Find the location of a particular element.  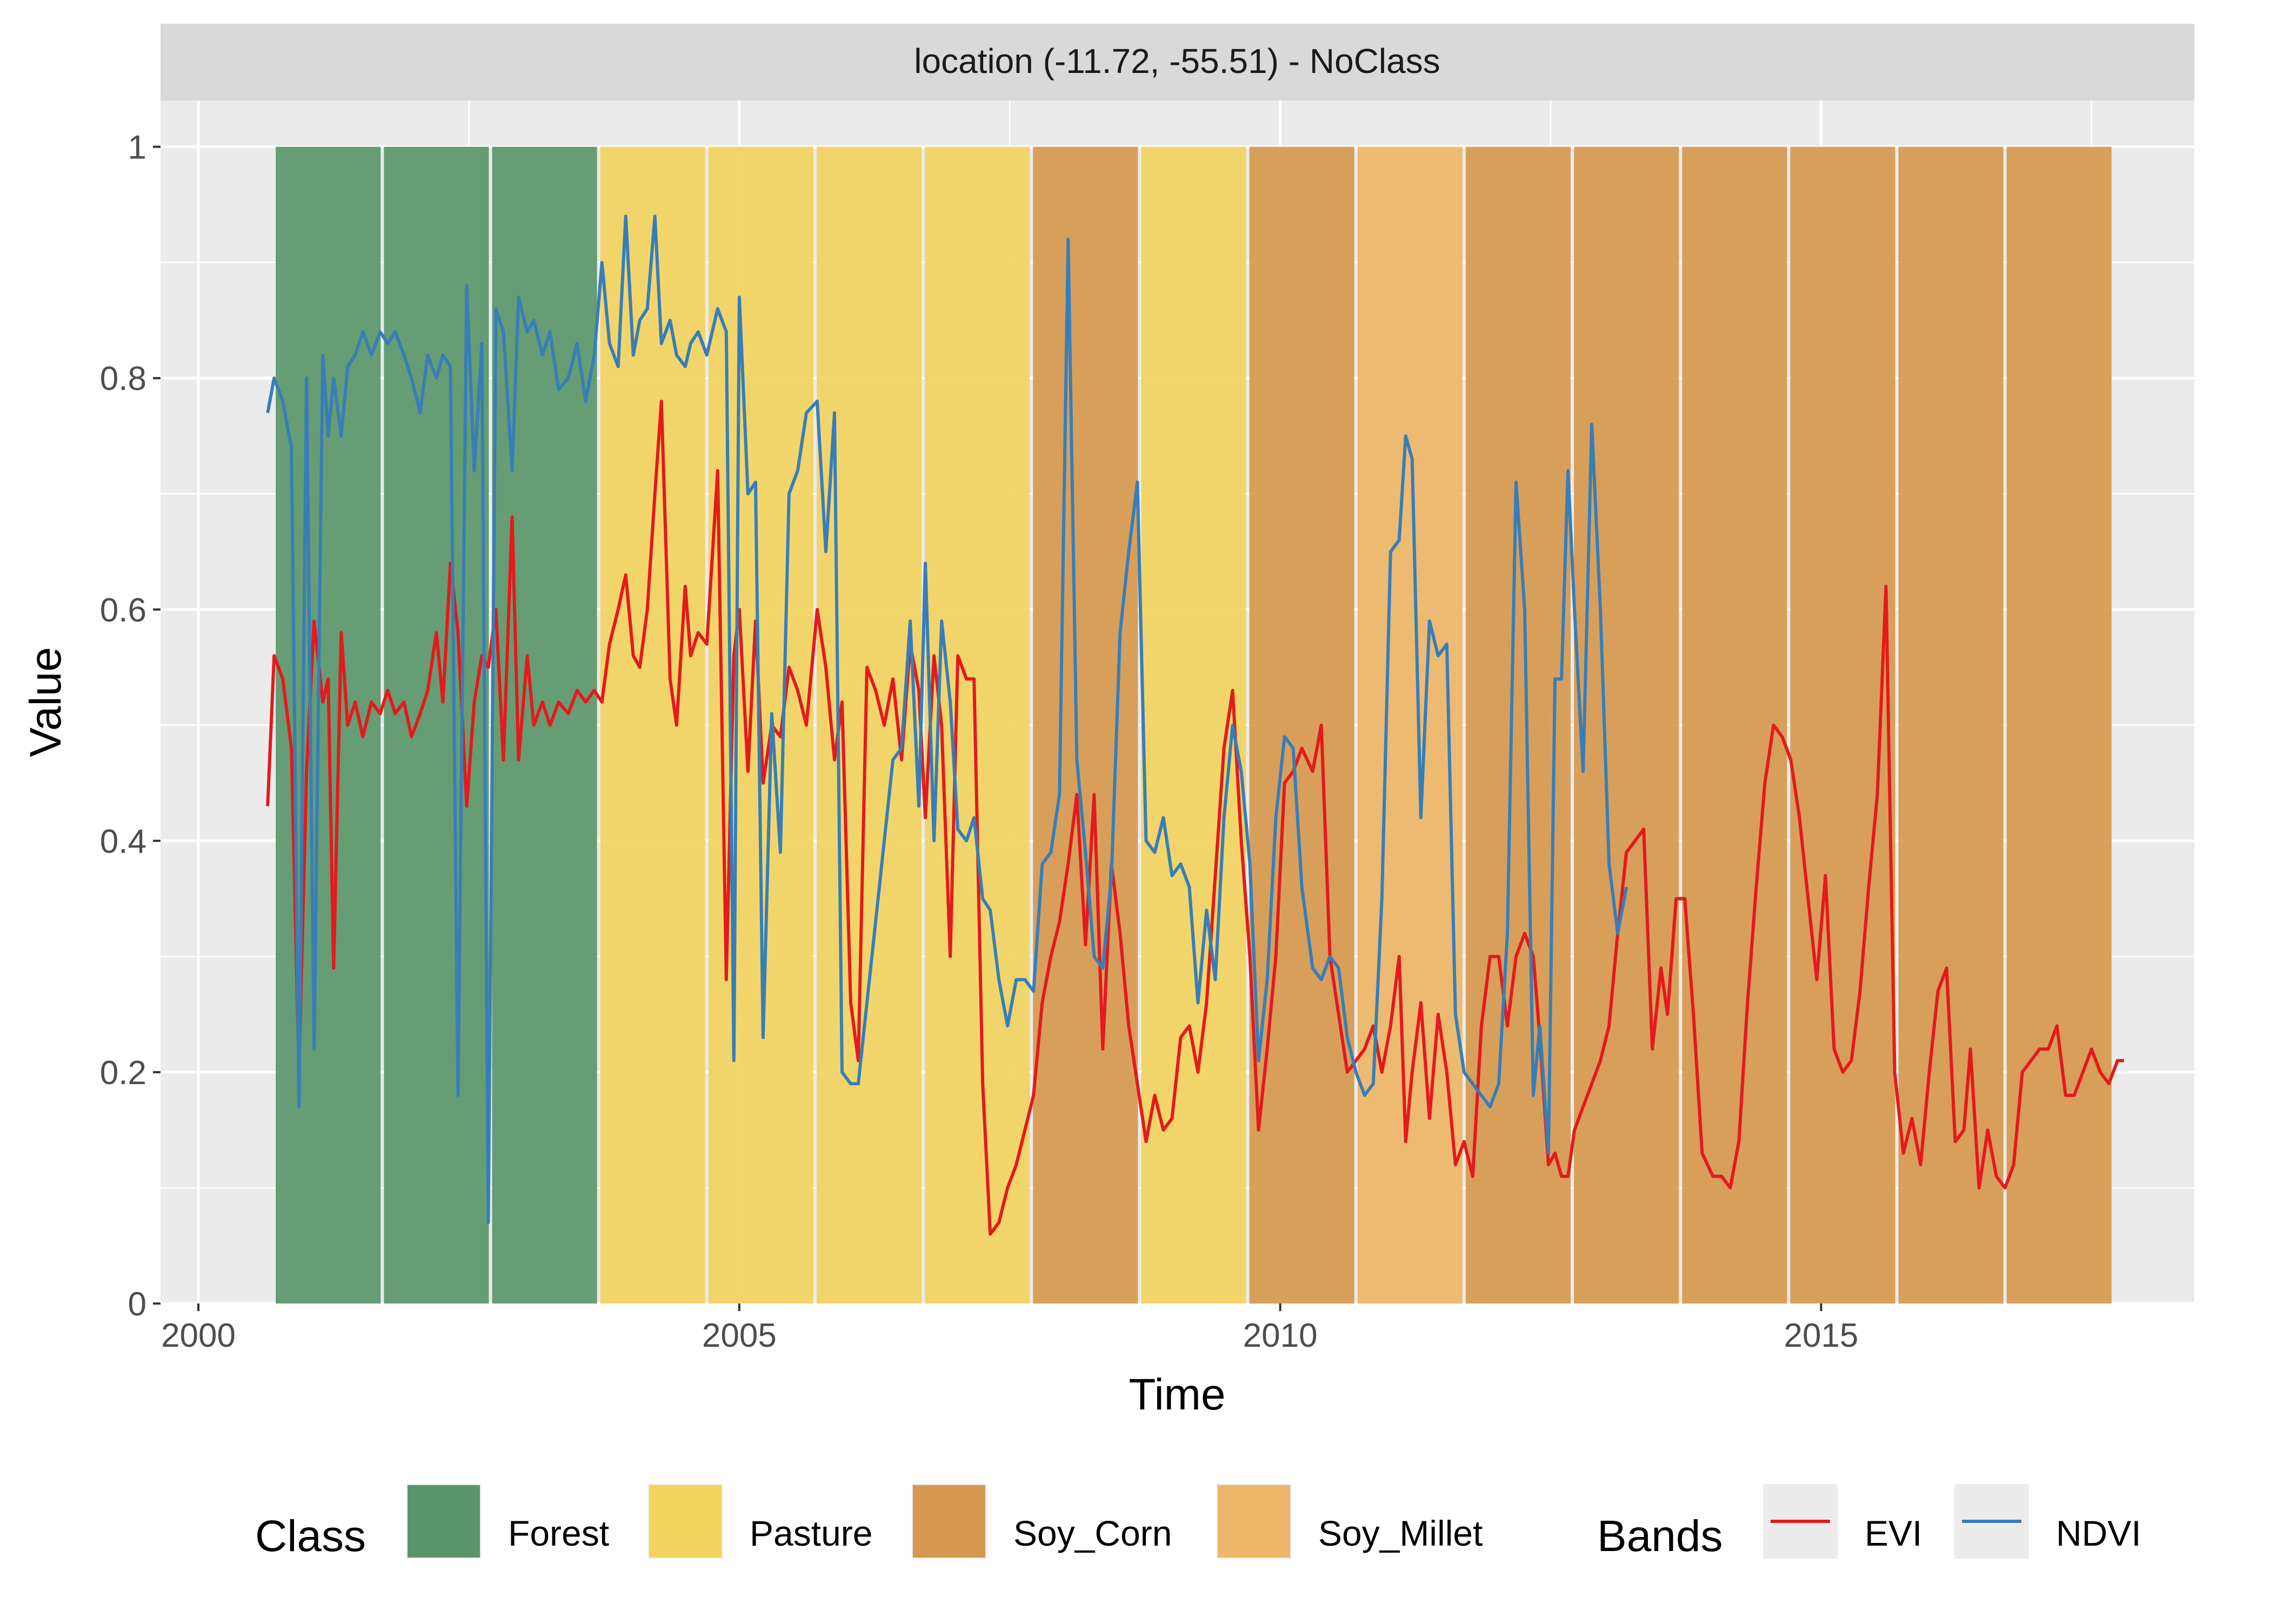

y-tick-label: 0.6 is located at coordinates (123, 610).